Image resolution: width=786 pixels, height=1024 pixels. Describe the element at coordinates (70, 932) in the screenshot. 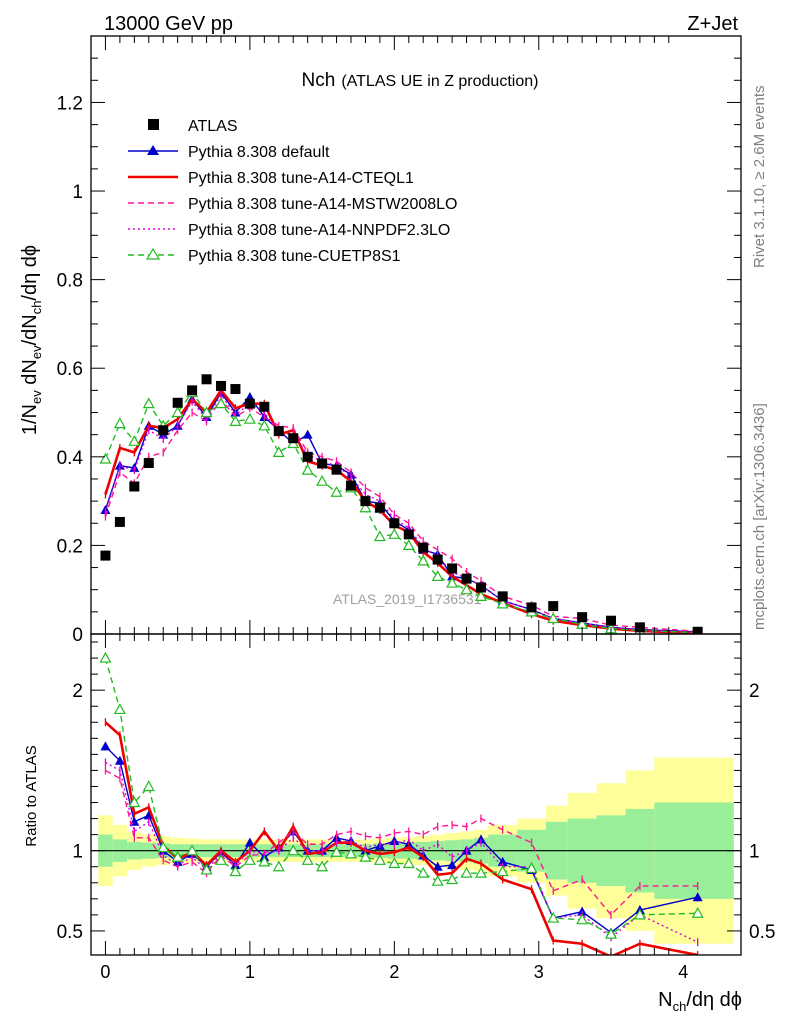

I see `ratio-y-tick-label-left: 0.5` at that location.